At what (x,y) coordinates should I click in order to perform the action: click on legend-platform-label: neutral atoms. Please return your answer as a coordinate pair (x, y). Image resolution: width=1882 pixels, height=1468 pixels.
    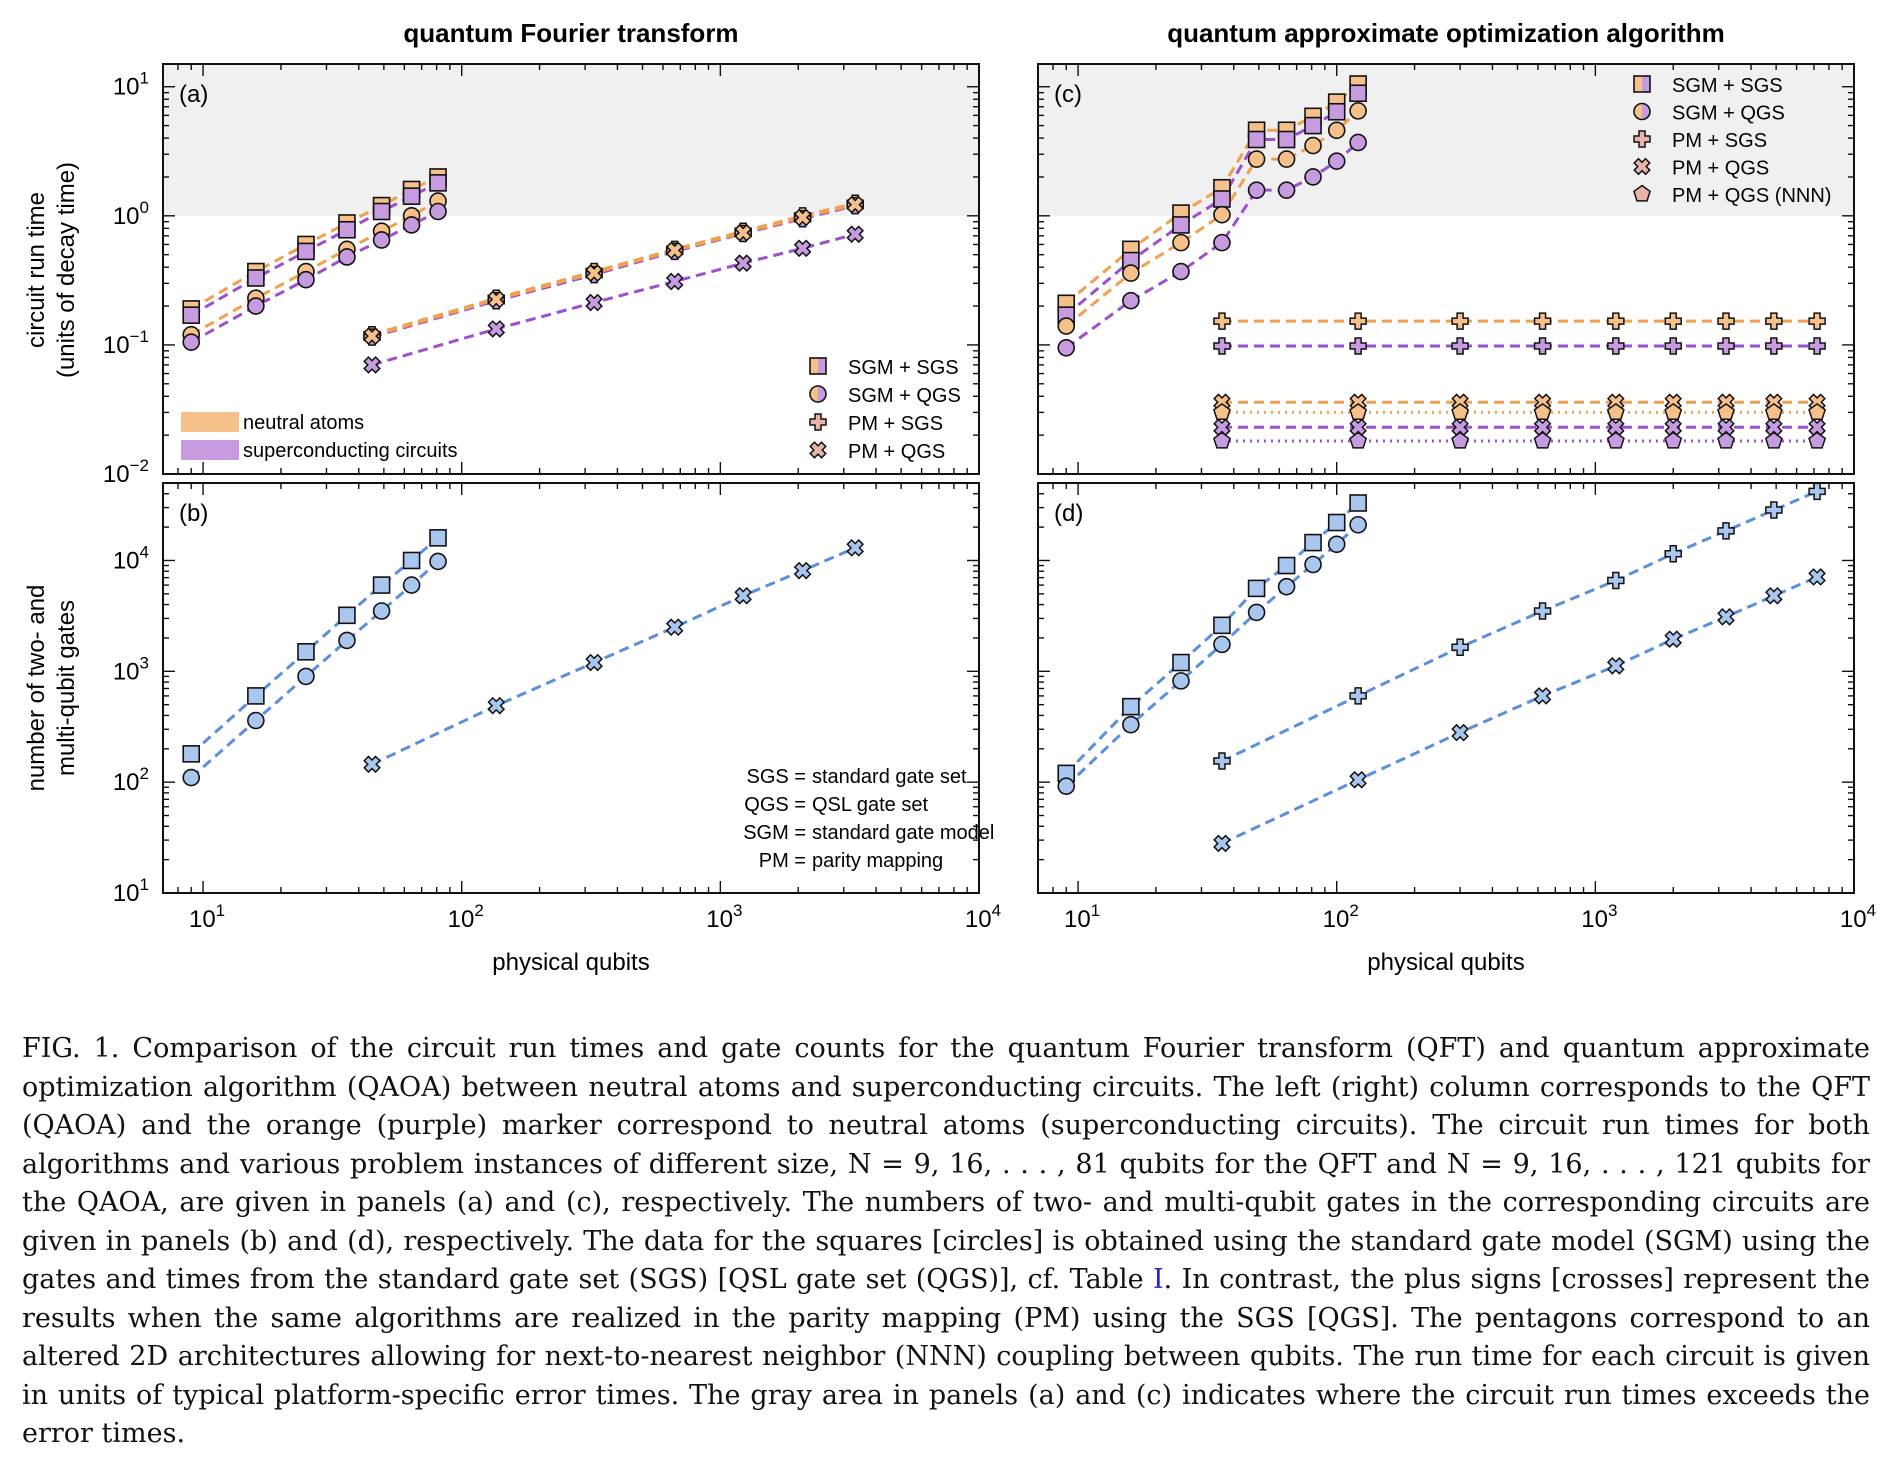
    Looking at the image, I should click on (303, 423).